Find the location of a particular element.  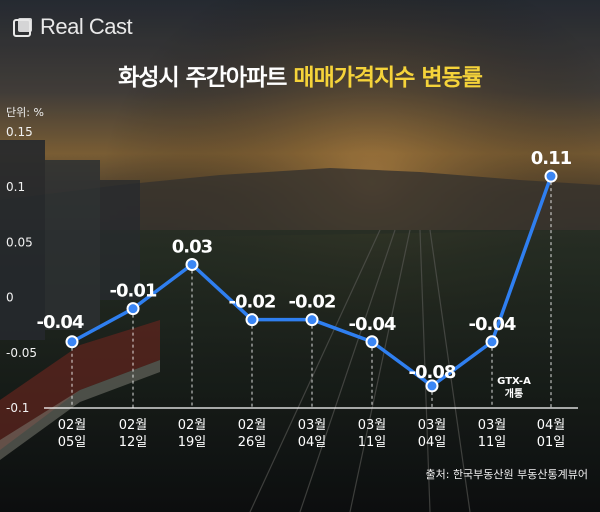

y-tick-label: 0 is located at coordinates (10, 298).